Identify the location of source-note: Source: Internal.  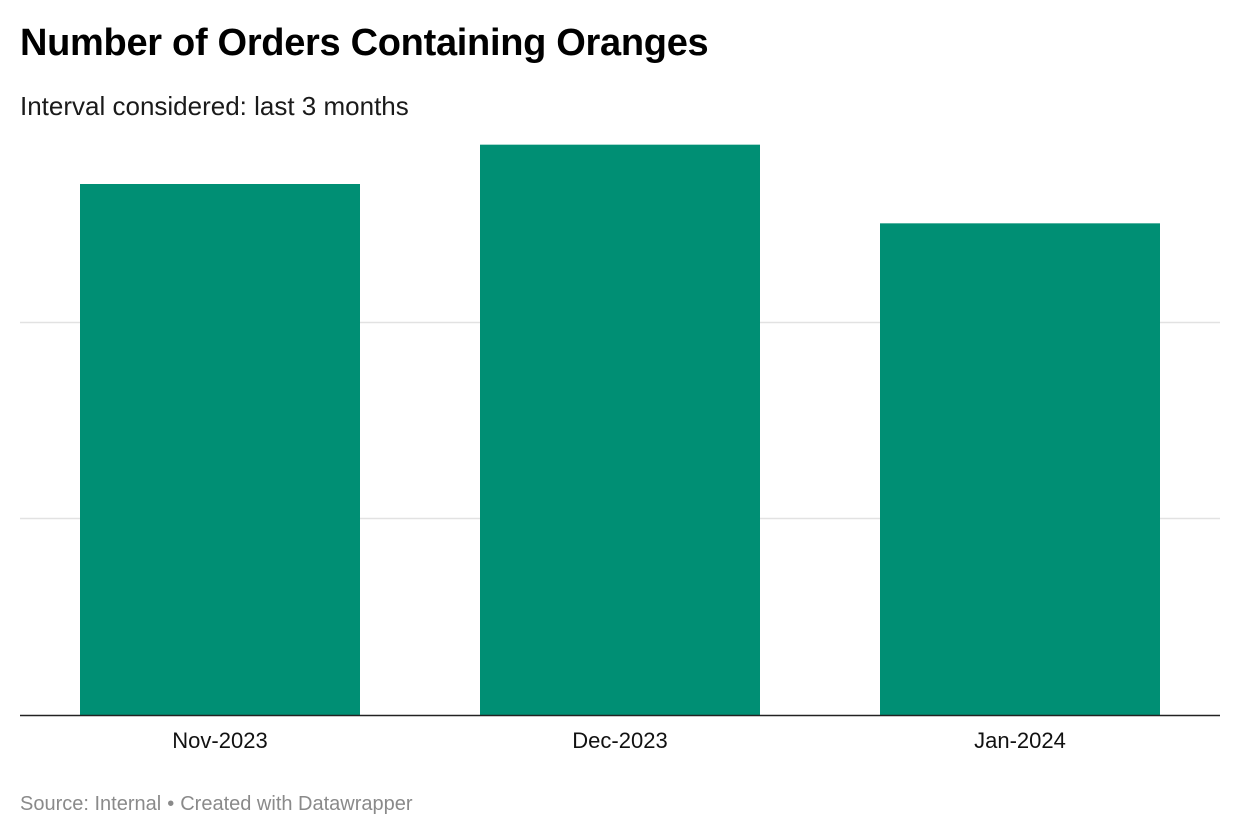
(91, 804).